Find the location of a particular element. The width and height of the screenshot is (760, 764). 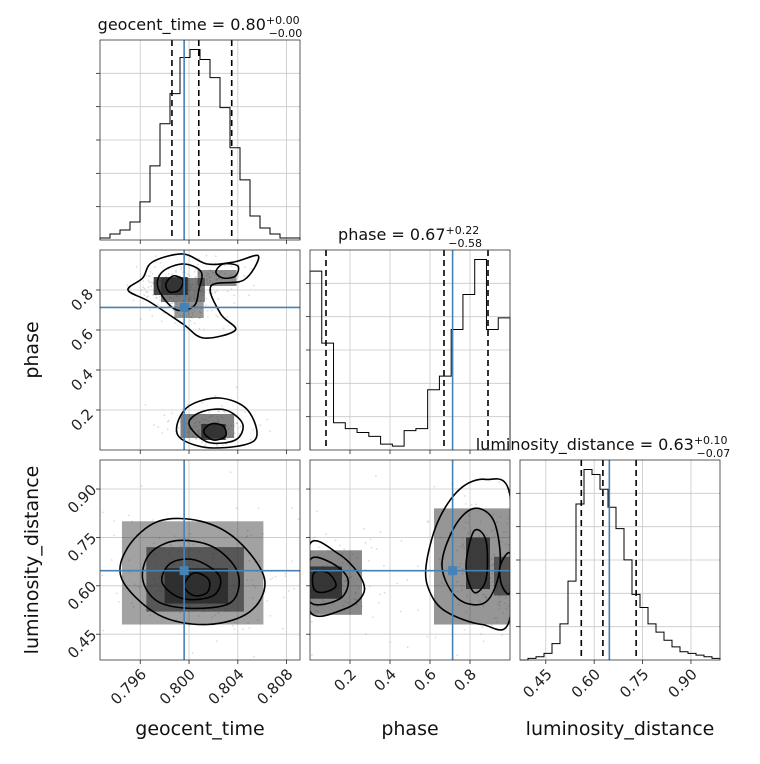

panel-frame is located at coordinates (620, 560).